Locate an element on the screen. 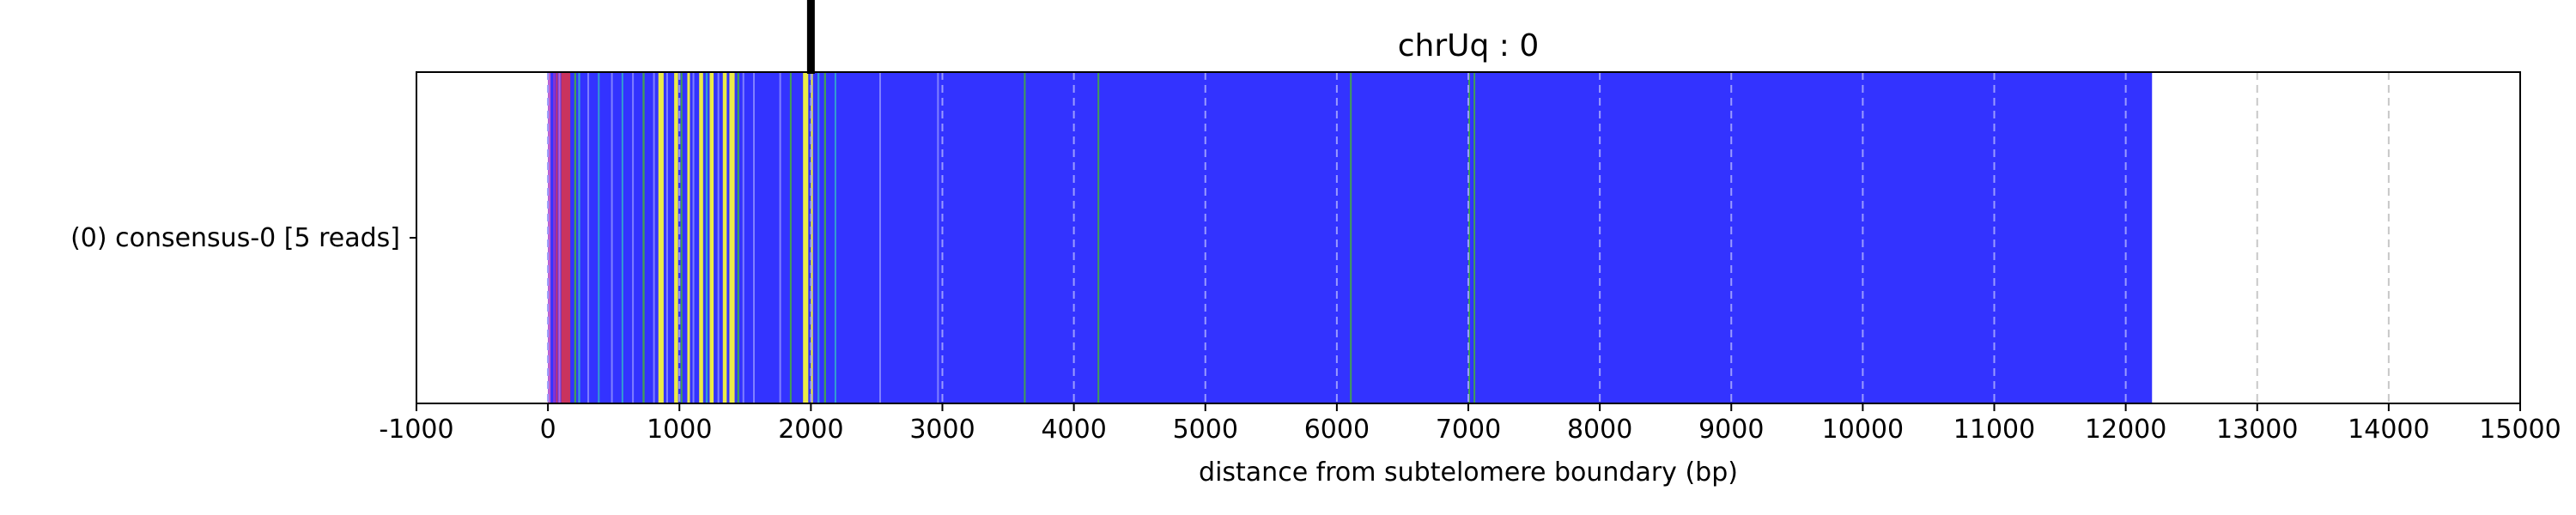 The image size is (2576, 515). xtick-label: 2000 is located at coordinates (810, 430).